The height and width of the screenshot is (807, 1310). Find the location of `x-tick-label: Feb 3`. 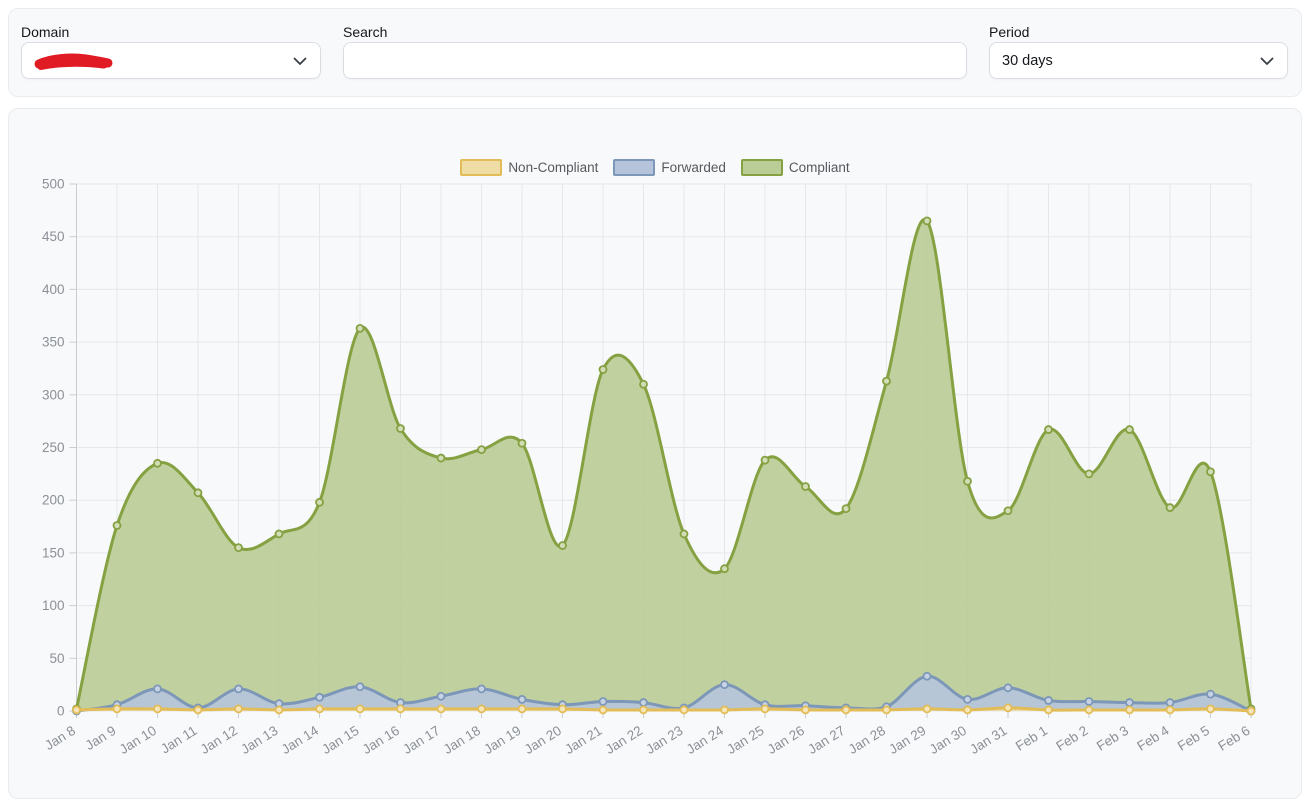

x-tick-label: Feb 3 is located at coordinates (1112, 738).